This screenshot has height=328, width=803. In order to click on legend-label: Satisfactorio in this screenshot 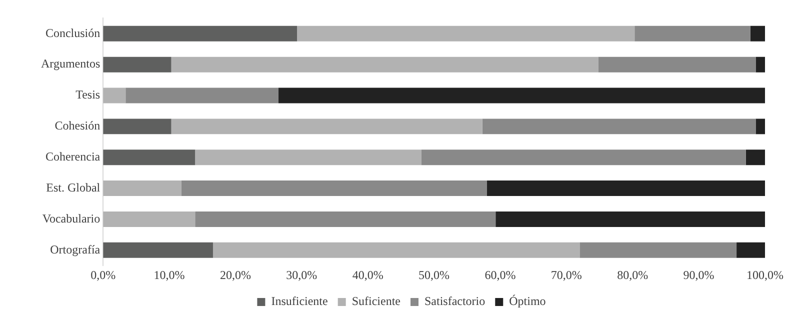, I will do `click(455, 301)`.